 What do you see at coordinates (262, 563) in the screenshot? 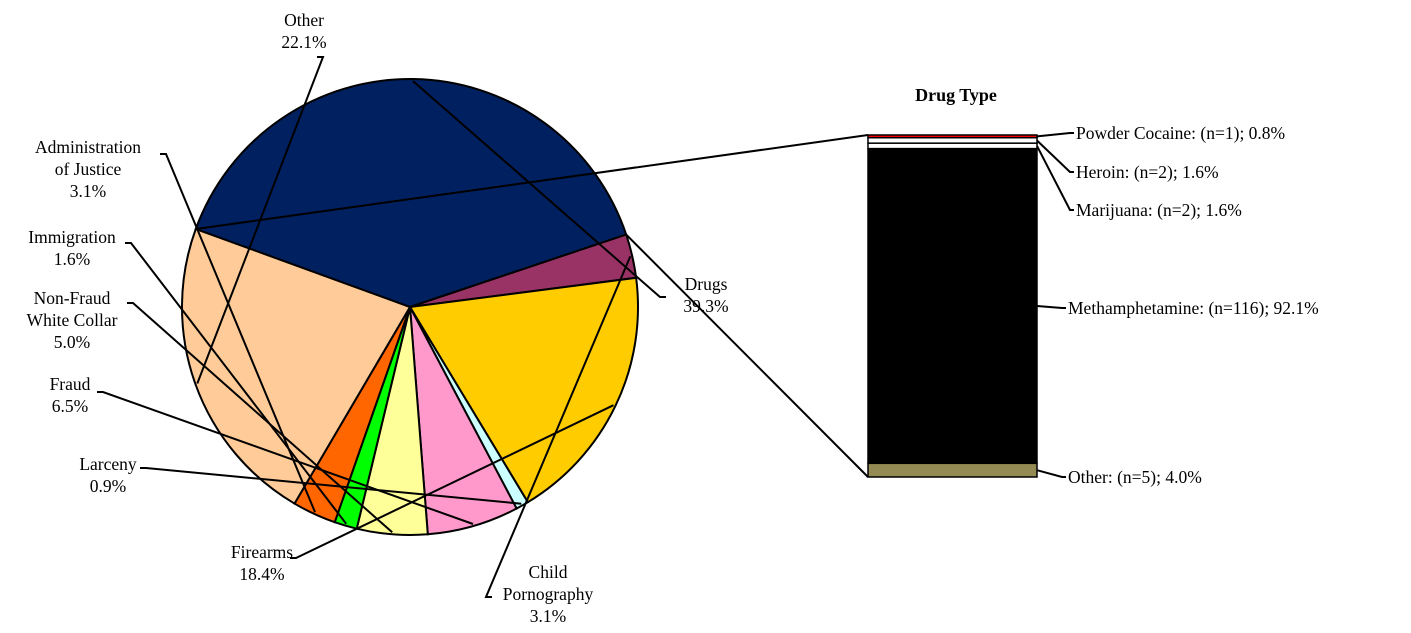
I see `pie-label-firearms: Firearms 18.4%` at bounding box center [262, 563].